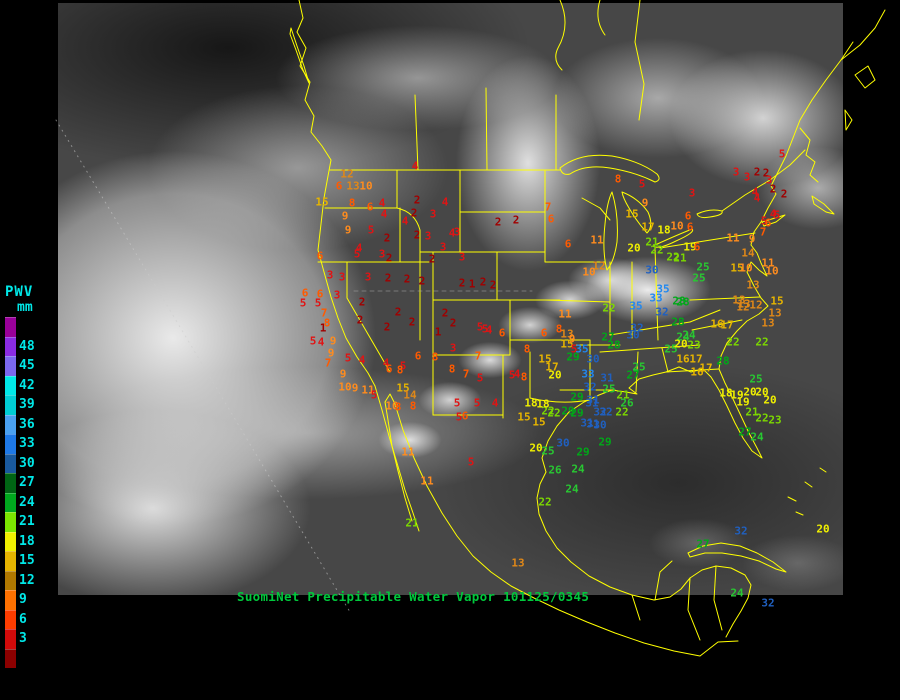  Describe the element at coordinates (768, 323) in the screenshot. I see `station-value: 13` at that location.